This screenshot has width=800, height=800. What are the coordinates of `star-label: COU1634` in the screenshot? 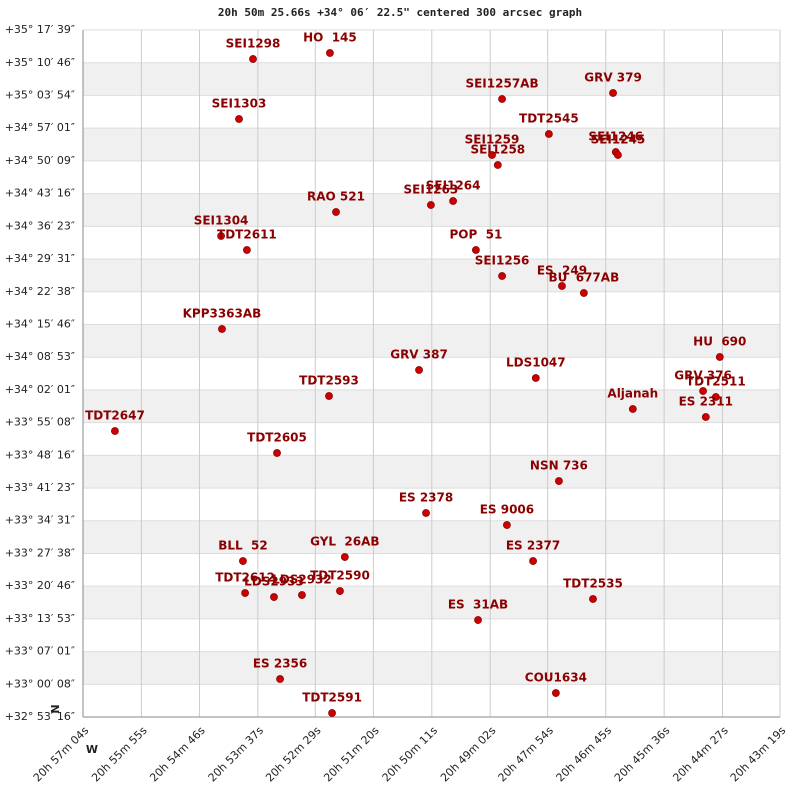 It's located at (556, 678).